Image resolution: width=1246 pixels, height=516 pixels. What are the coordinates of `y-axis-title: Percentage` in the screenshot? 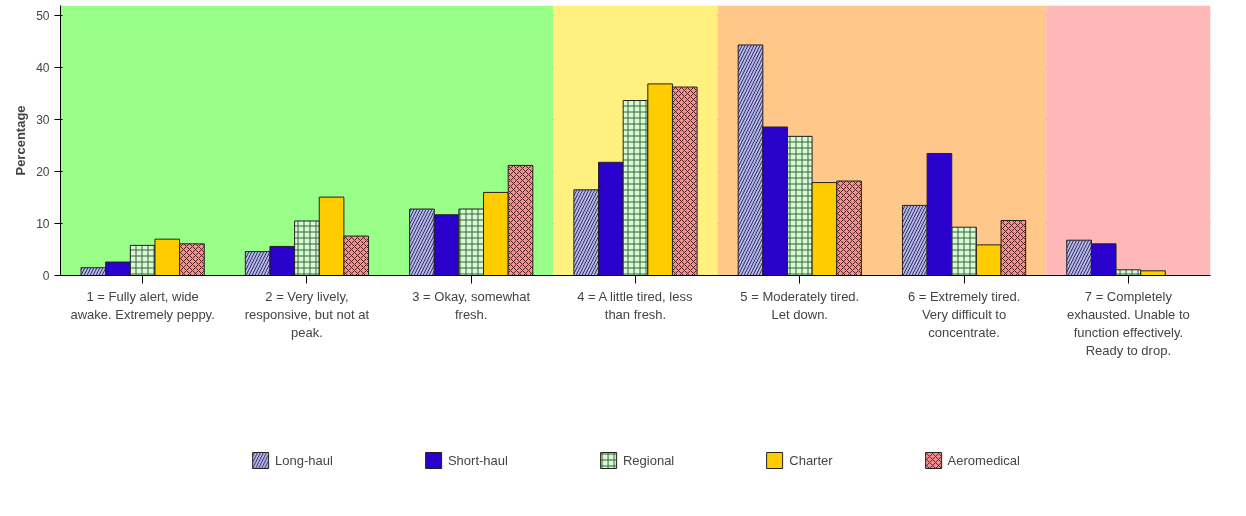 It's located at (21, 140).